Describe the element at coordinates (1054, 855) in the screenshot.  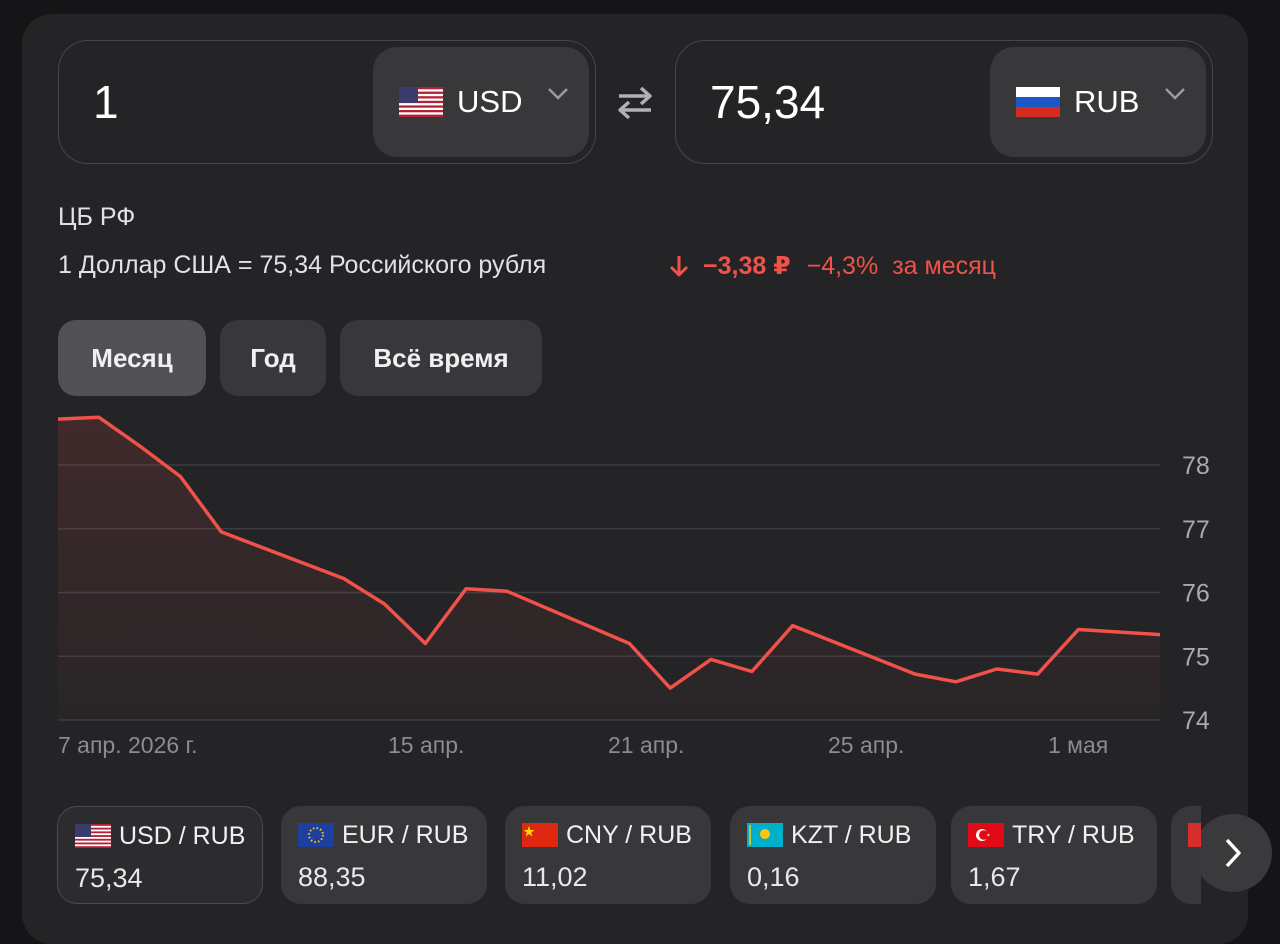
I see `pair-card-try: TRY / RUB 1,67` at that location.